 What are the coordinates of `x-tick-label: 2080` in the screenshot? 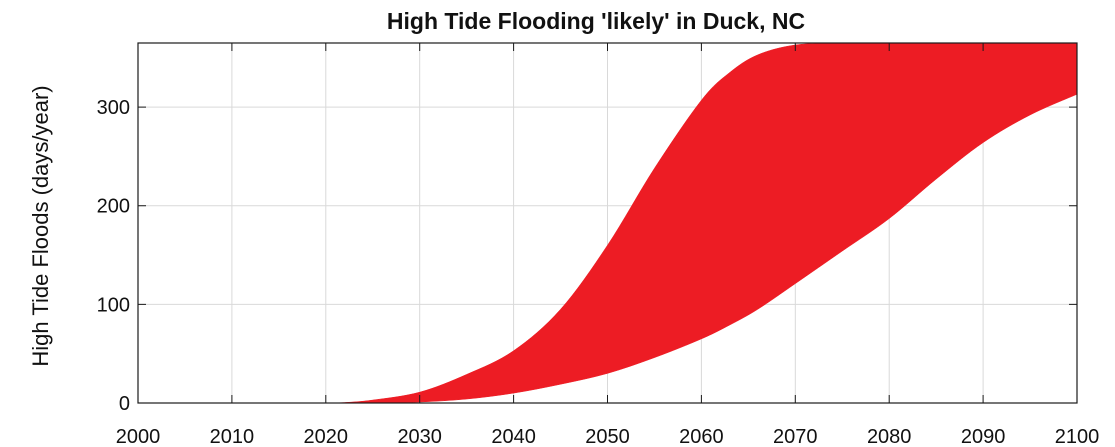 It's located at (889, 436).